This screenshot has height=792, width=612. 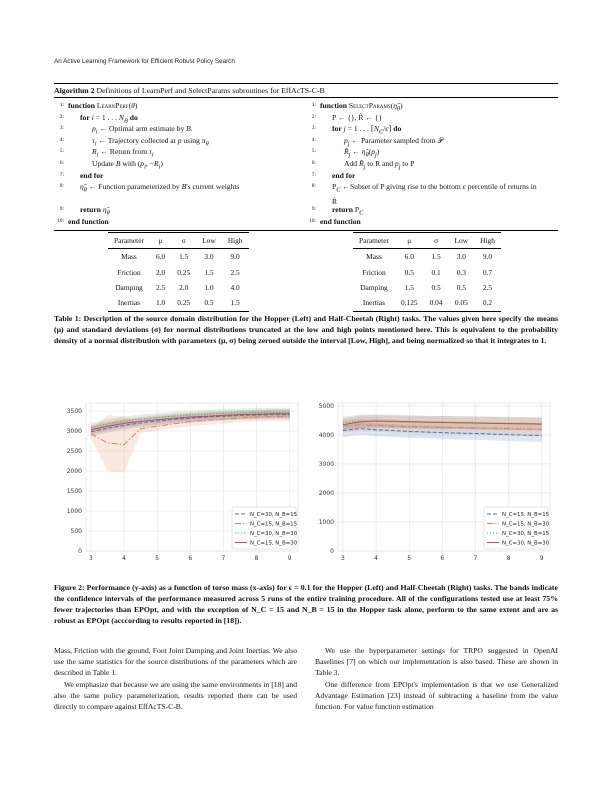 What do you see at coordinates (487, 257) in the screenshot?
I see `table-cell: 9.0` at bounding box center [487, 257].